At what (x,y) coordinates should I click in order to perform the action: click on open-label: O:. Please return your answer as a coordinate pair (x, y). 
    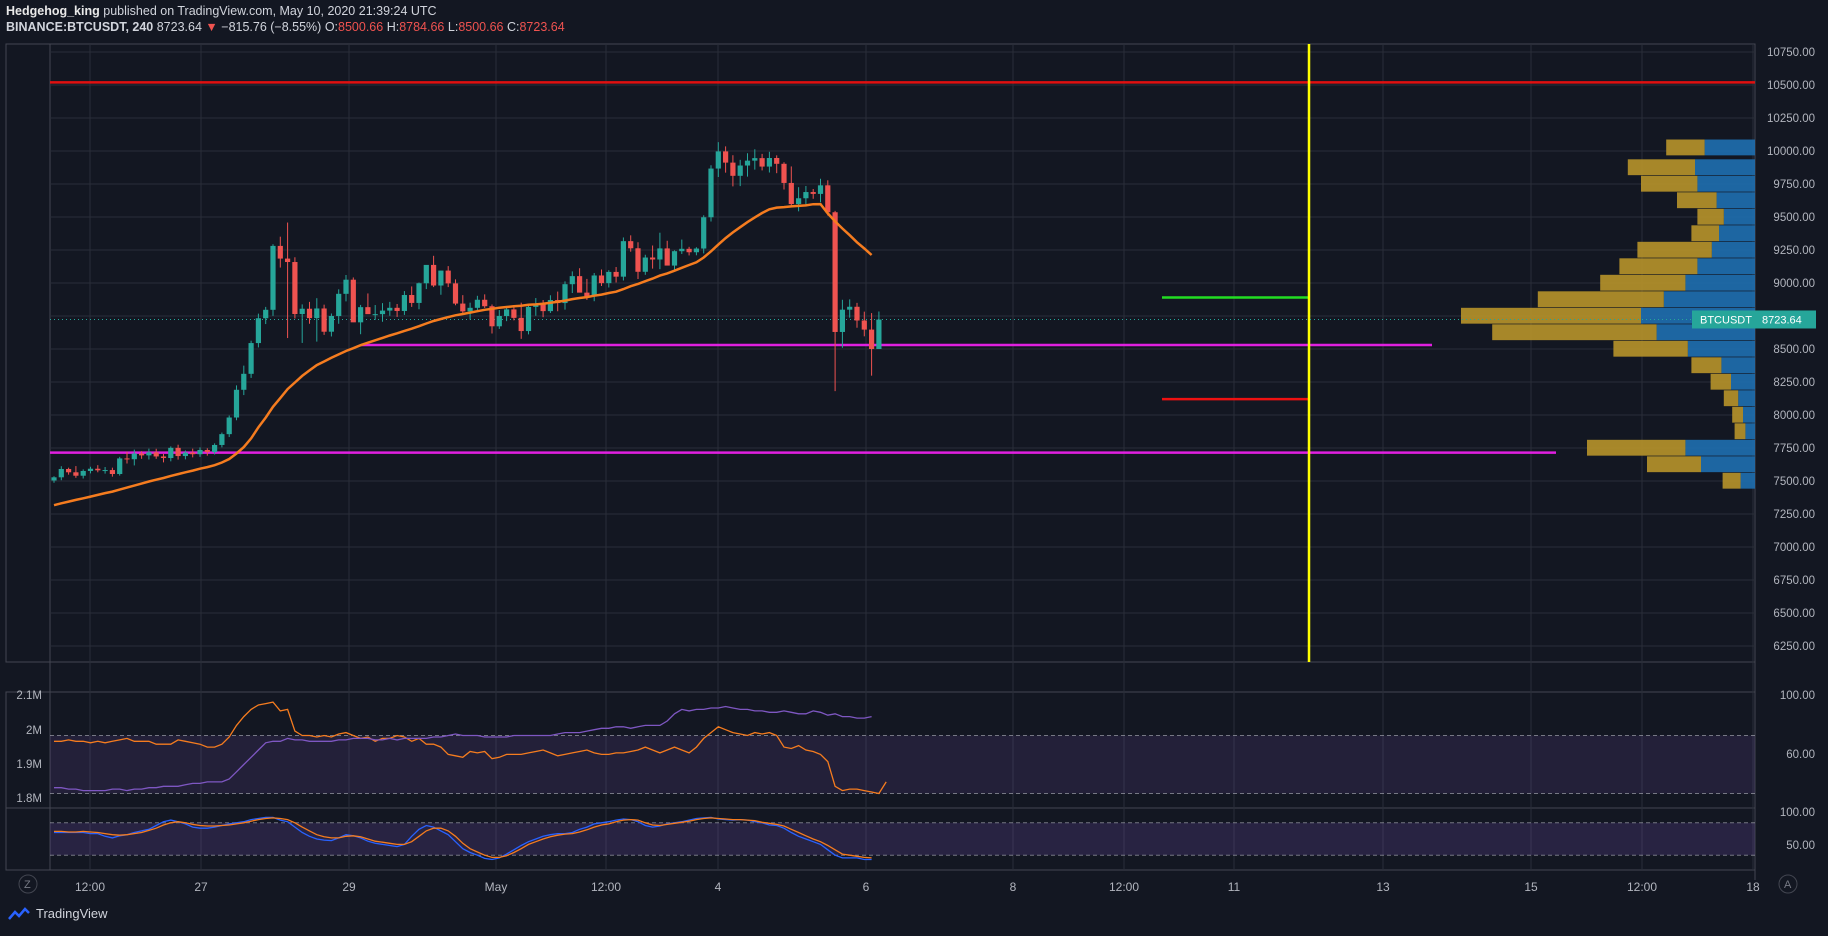
    Looking at the image, I should click on (331, 27).